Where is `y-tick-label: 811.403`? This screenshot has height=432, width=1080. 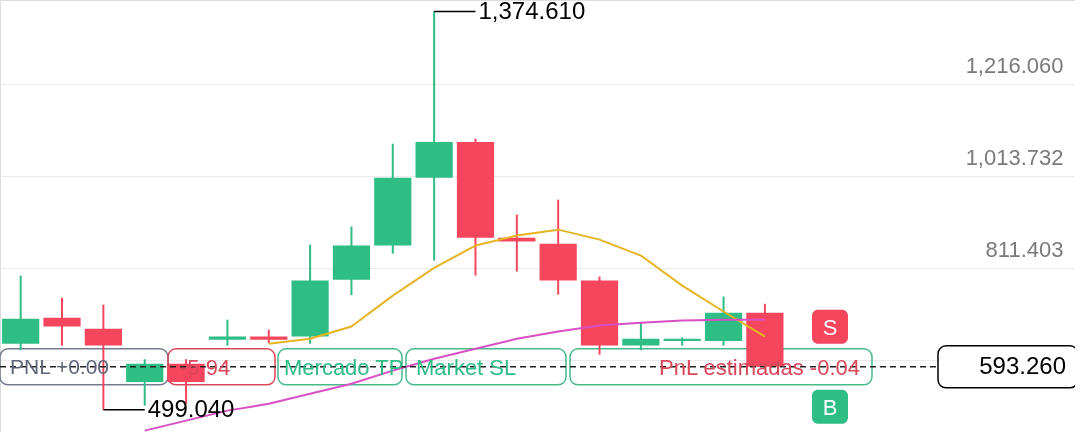 y-tick-label: 811.403 is located at coordinates (1024, 250).